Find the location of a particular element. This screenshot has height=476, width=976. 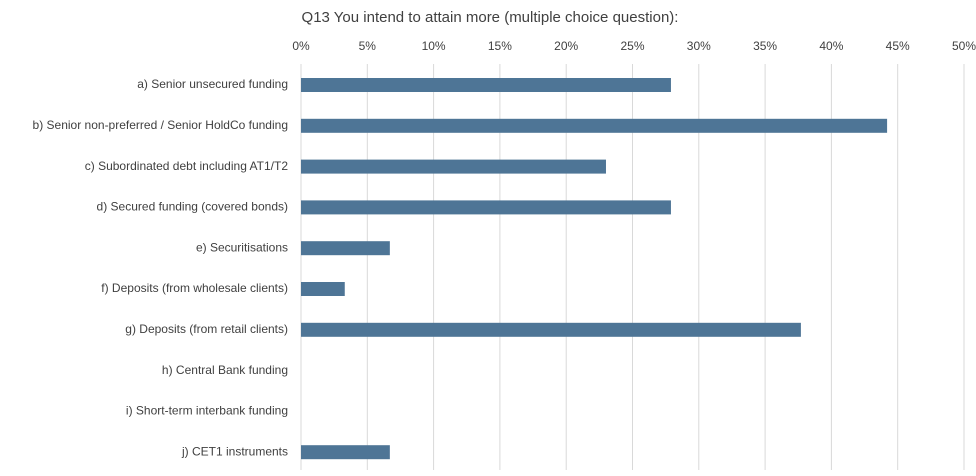

y-tick-label: i) Short-term interbank funding is located at coordinates (207, 411).